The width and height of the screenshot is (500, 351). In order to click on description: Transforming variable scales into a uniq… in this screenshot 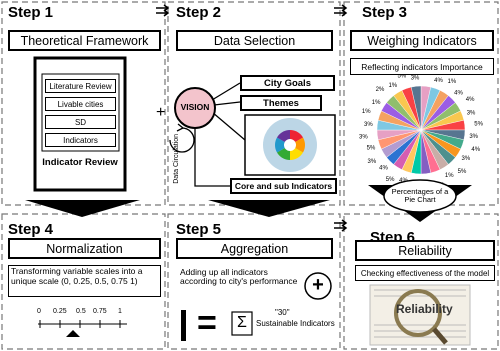, I will do `click(84, 281)`.